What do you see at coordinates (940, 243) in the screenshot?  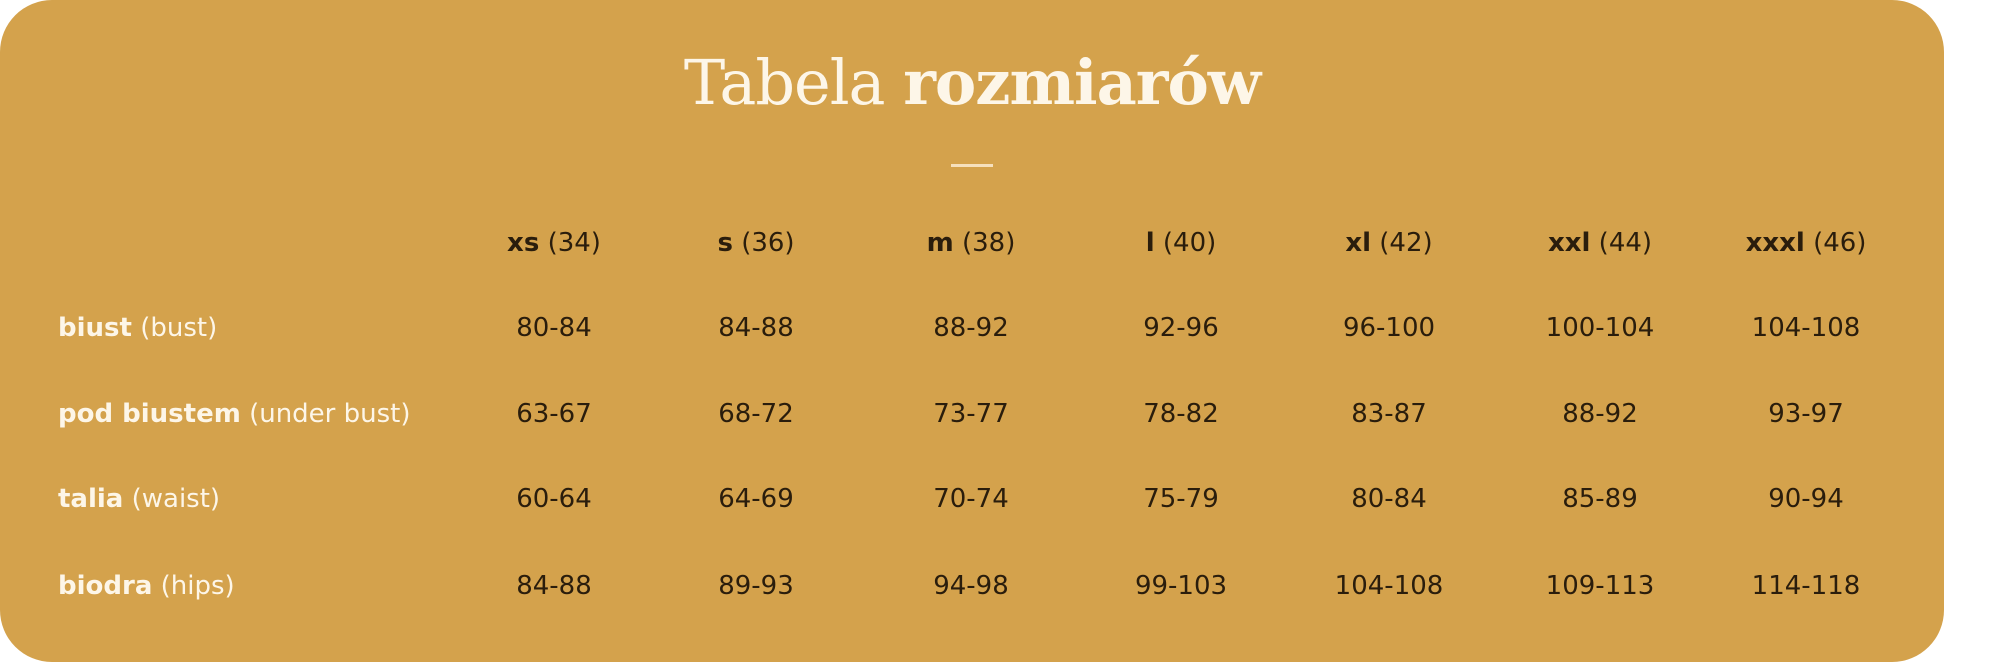 I see `size-label: m` at bounding box center [940, 243].